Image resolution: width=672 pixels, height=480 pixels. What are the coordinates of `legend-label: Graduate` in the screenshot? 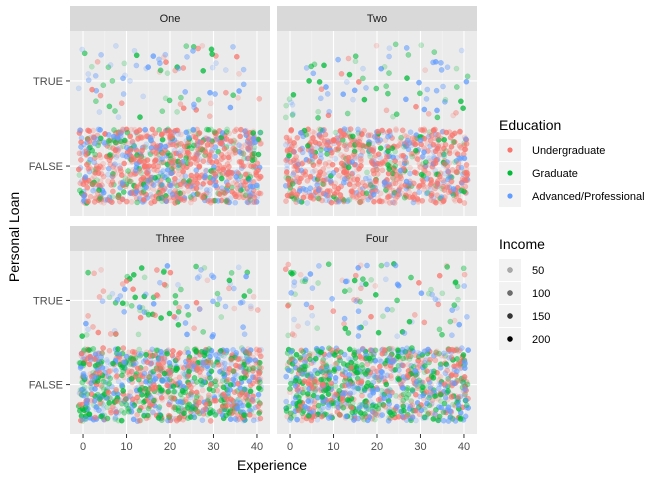 It's located at (555, 174).